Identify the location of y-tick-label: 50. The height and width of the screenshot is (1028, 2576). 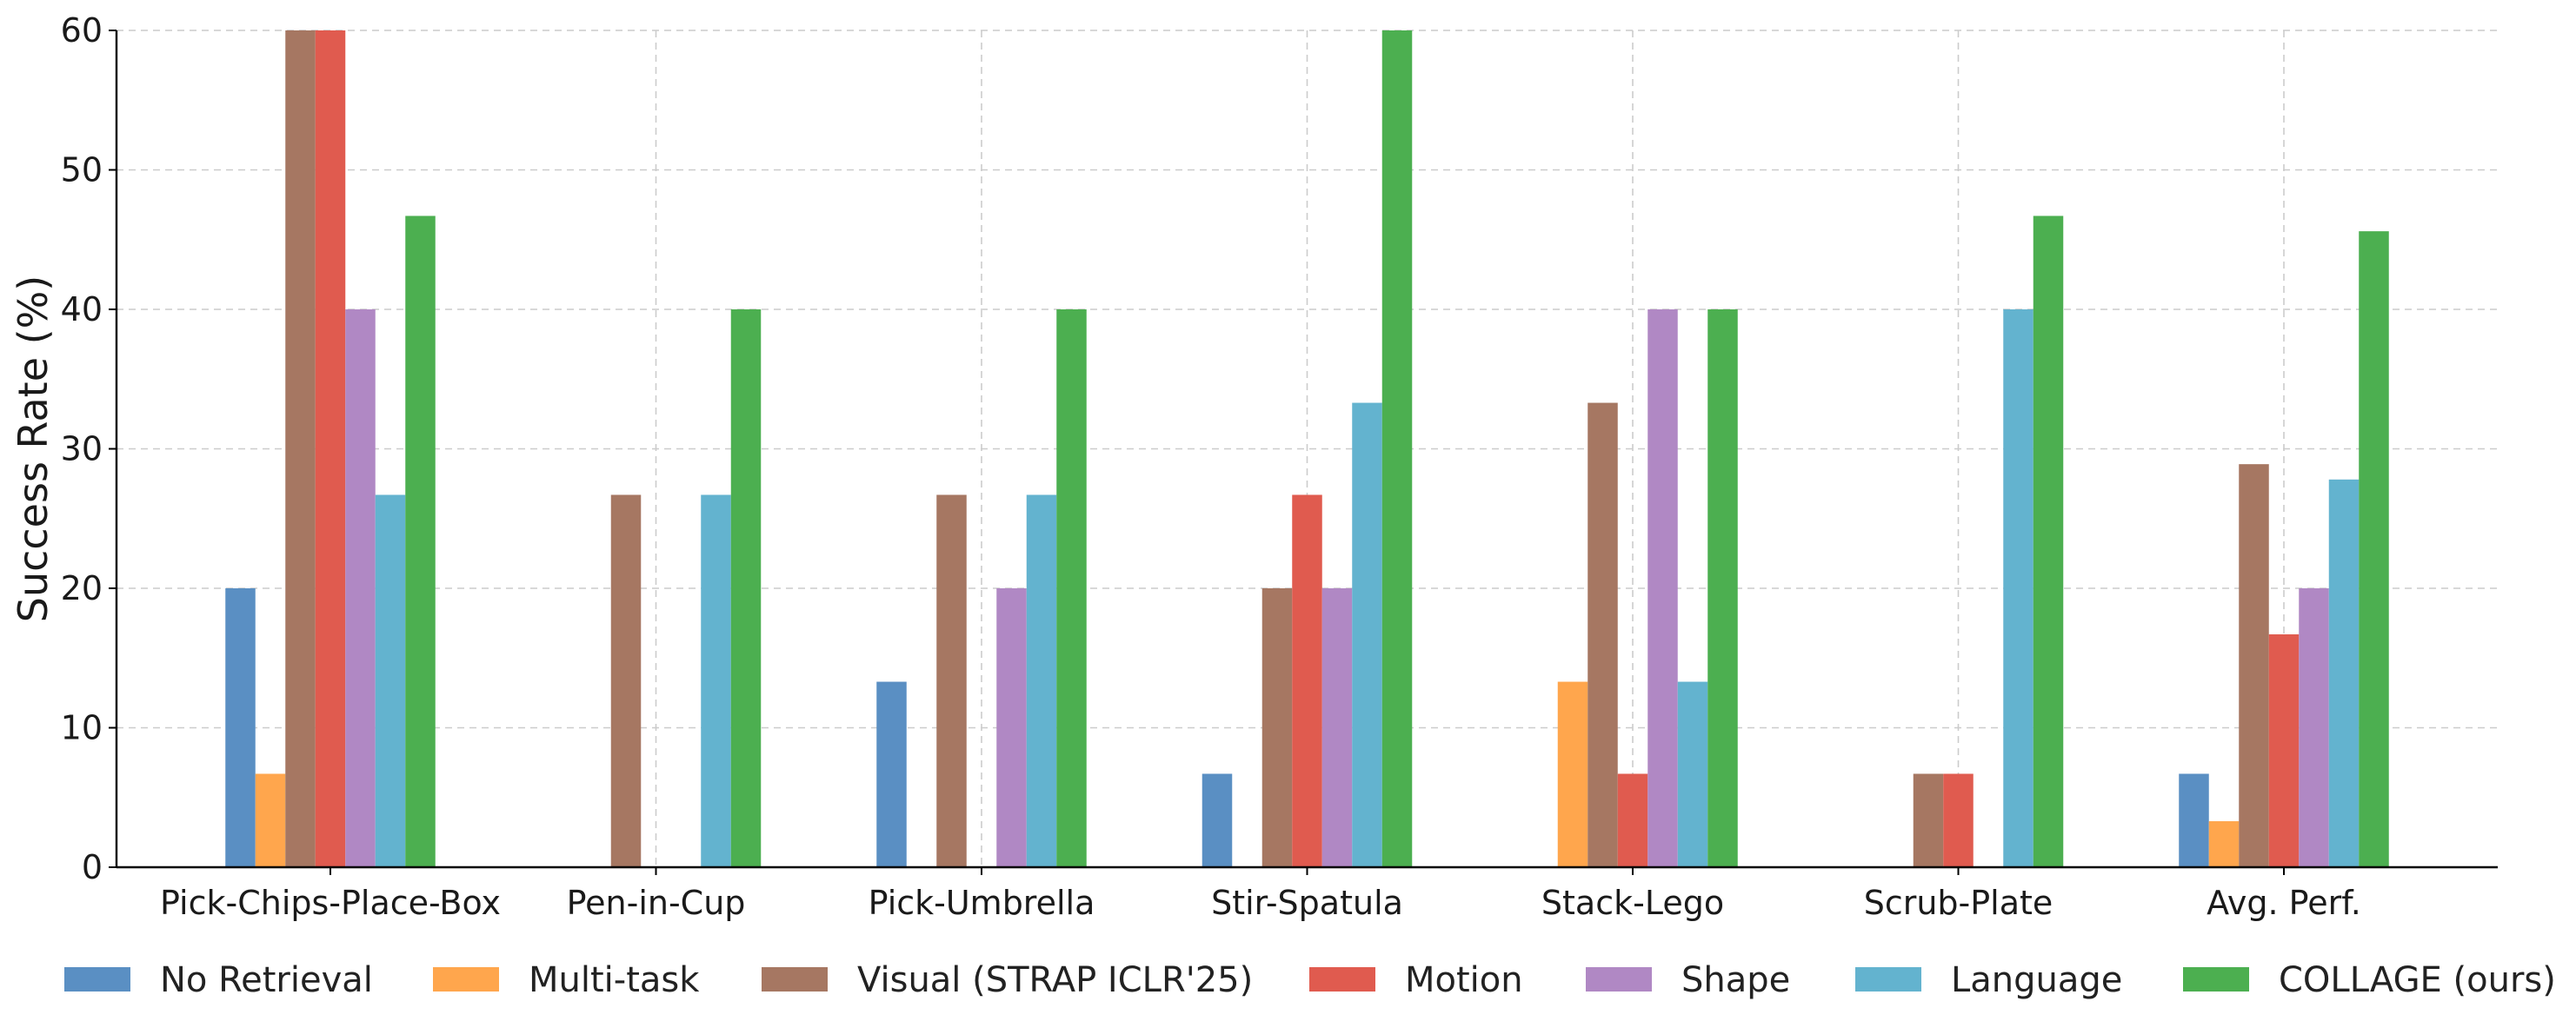
(82, 170).